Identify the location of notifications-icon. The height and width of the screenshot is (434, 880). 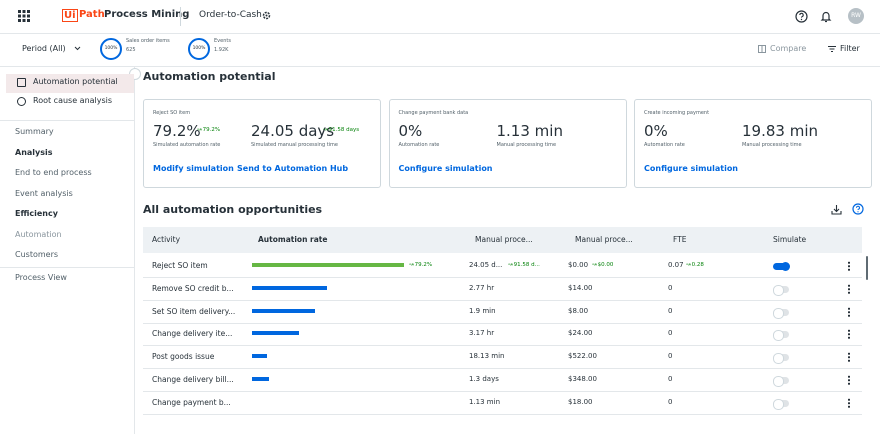
(826, 16).